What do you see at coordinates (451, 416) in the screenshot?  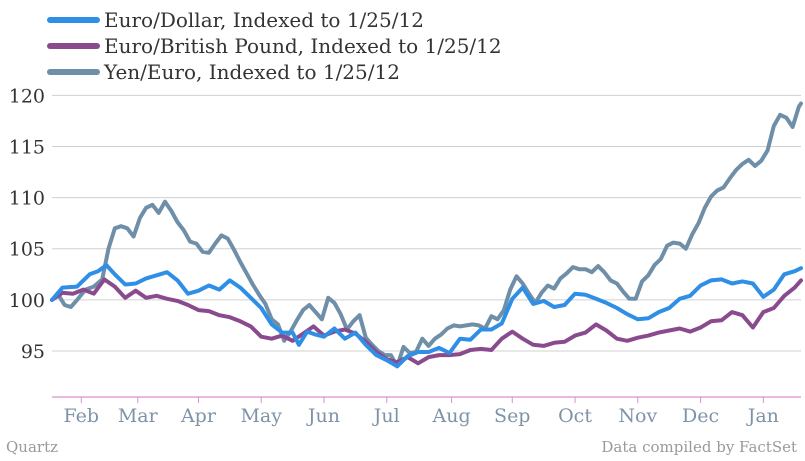 I see `x-tick-label-aug: Aug` at bounding box center [451, 416].